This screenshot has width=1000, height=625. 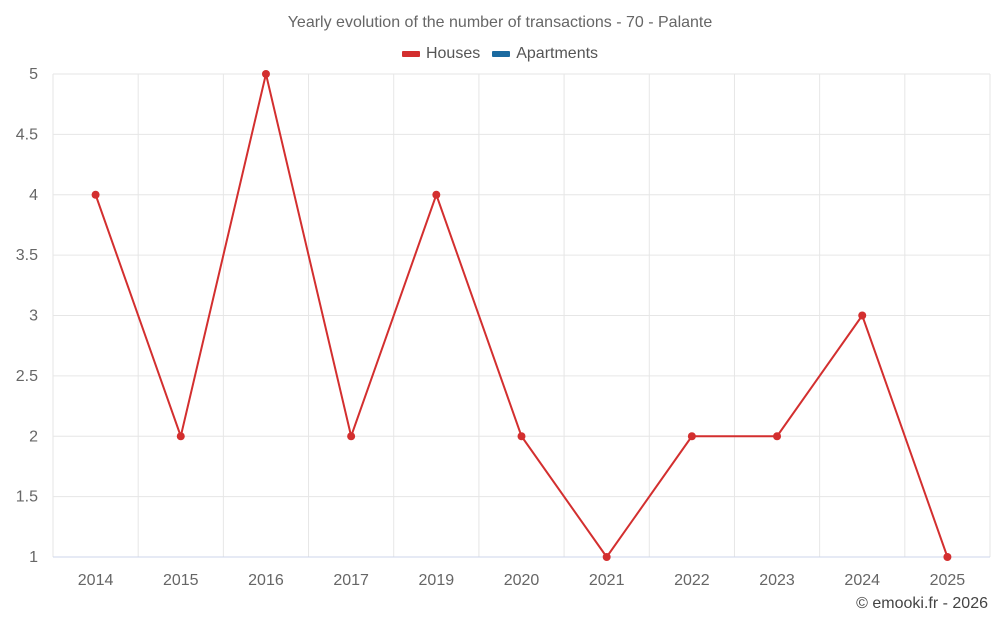 I want to click on y-tick-label: 3.5, so click(x=27, y=255).